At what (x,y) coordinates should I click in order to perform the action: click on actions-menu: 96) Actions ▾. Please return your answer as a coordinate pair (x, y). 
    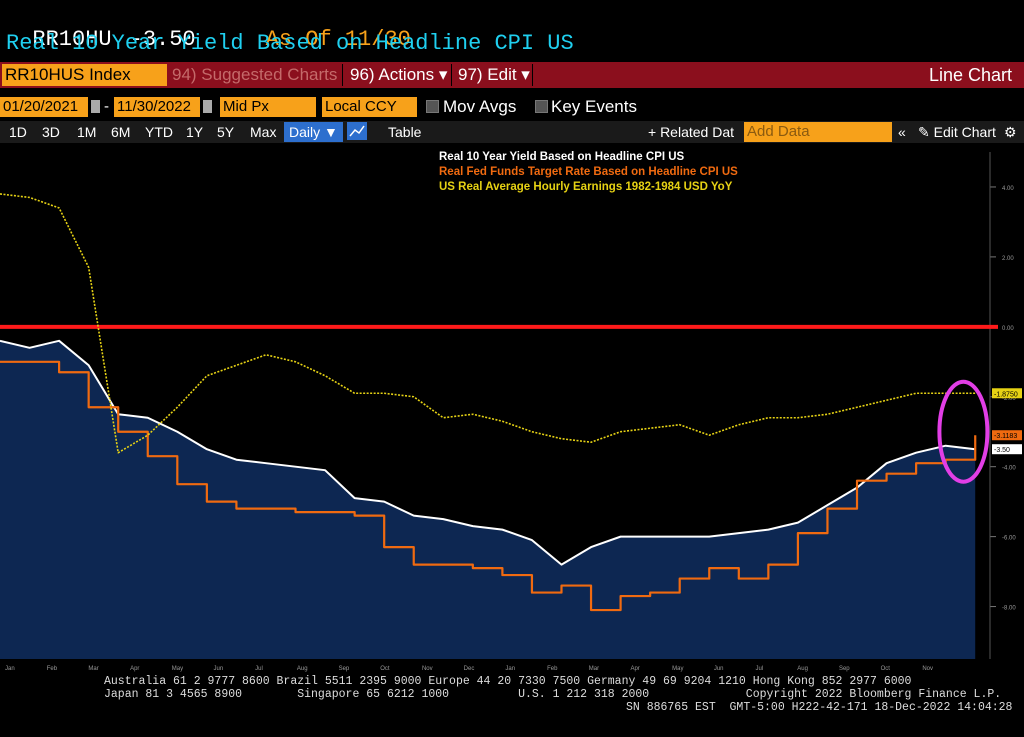
    Looking at the image, I should click on (399, 74).